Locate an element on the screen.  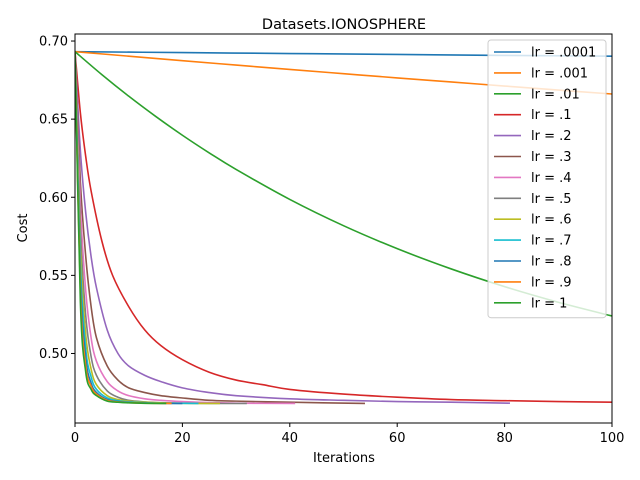
legend-label-11: lr = .9 is located at coordinates (551, 282).